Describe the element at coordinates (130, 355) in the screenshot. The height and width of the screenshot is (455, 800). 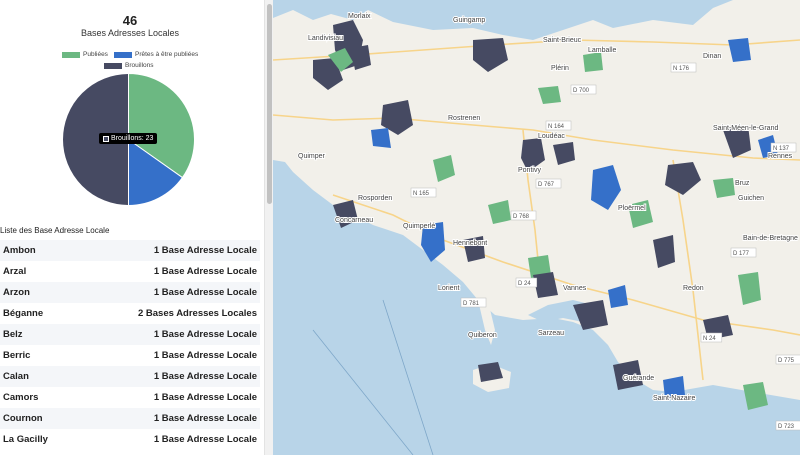
I see `list-item: Berric 1 Base Adresse Locale` at that location.